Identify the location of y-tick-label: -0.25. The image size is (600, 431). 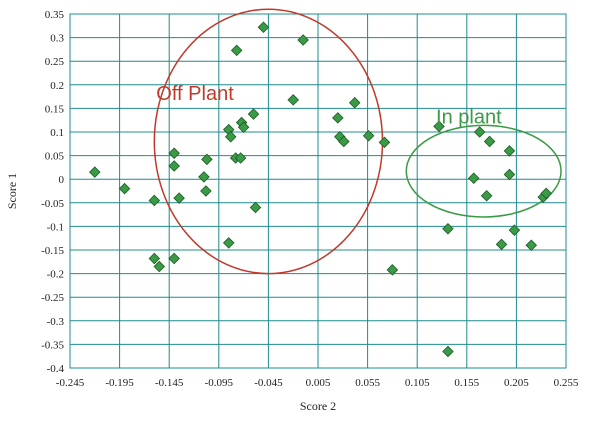
(52, 298).